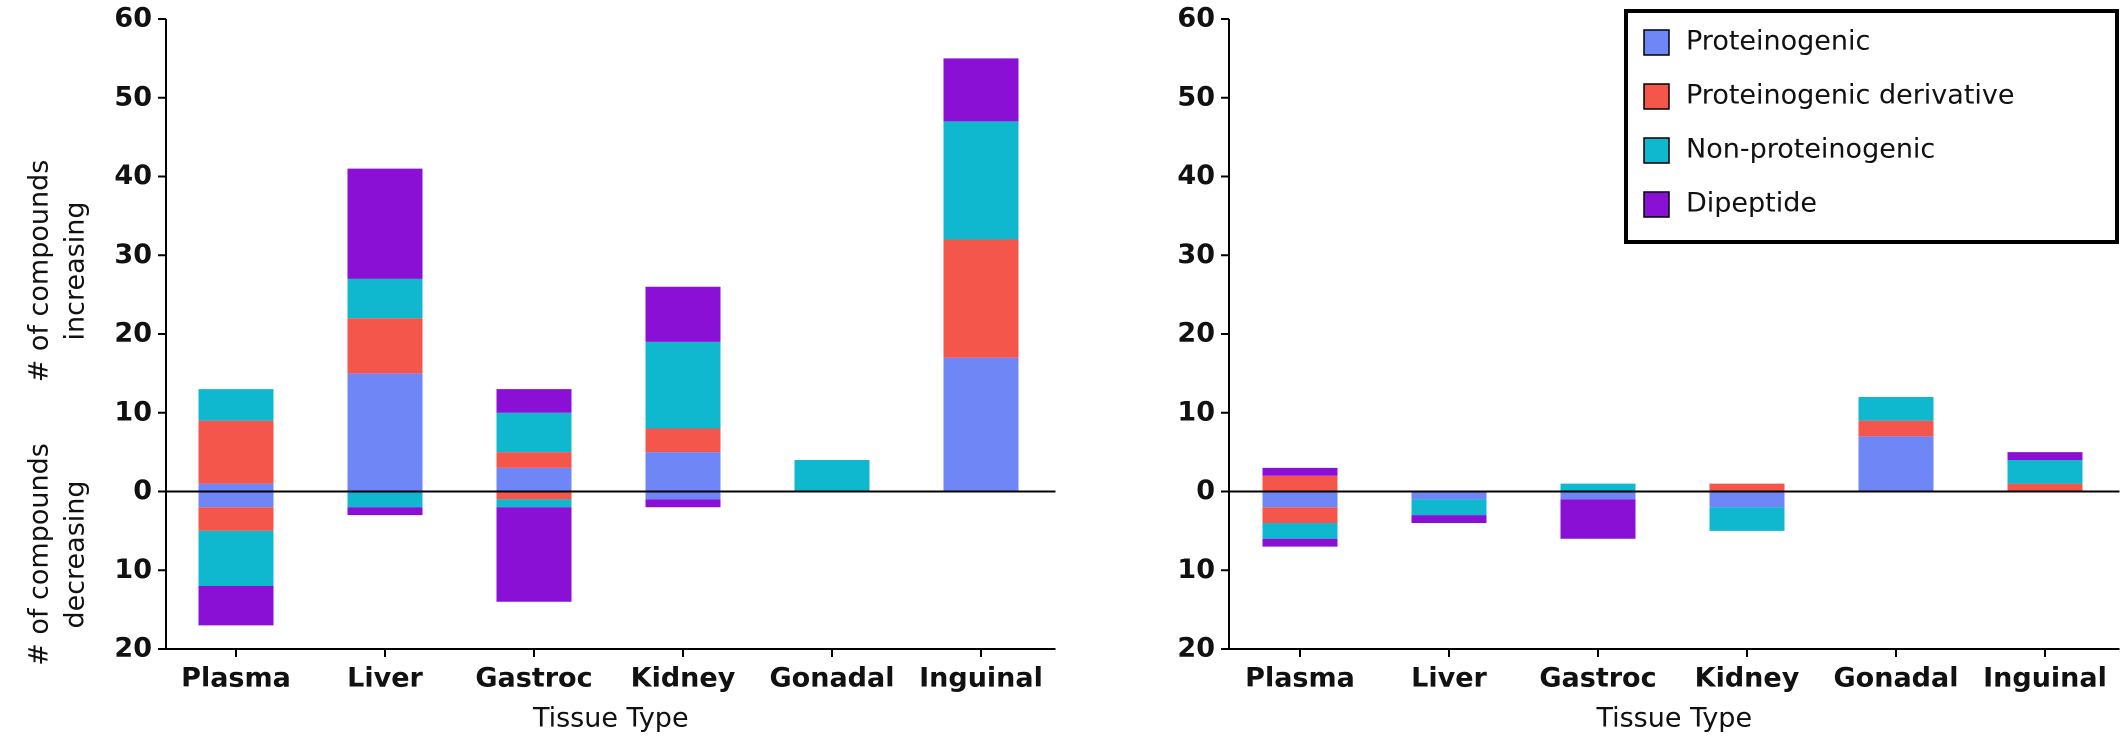 The height and width of the screenshot is (751, 2128). What do you see at coordinates (1751, 203) in the screenshot?
I see `legend-label: Dipeptide` at bounding box center [1751, 203].